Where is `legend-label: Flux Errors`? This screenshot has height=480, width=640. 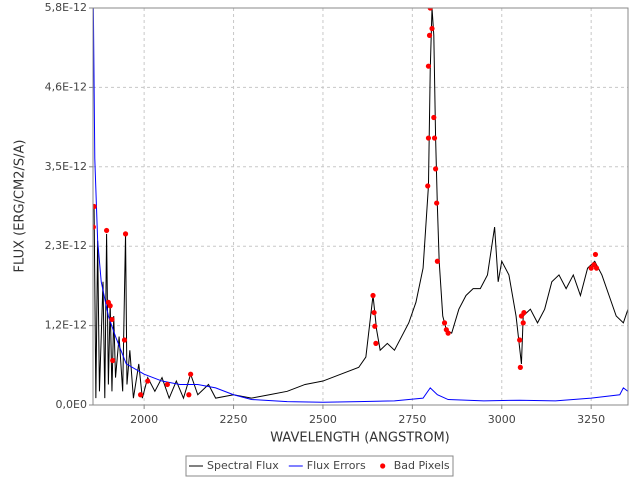 legend-label: Flux Errors is located at coordinates (336, 465).